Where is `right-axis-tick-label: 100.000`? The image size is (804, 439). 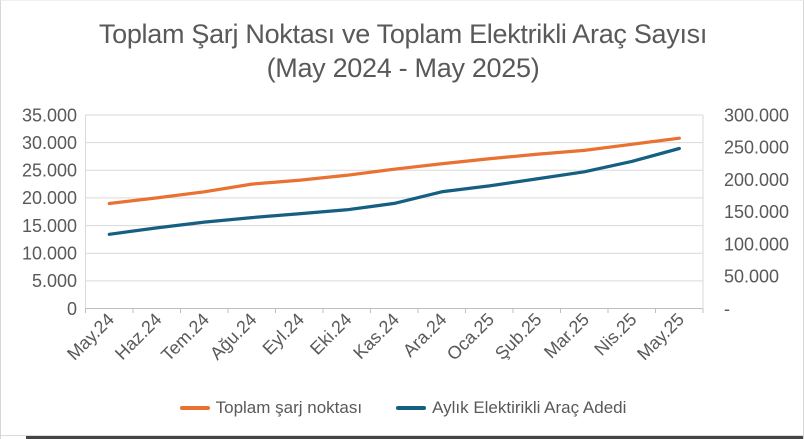
right-axis-tick-label: 100.000 is located at coordinates (756, 244).